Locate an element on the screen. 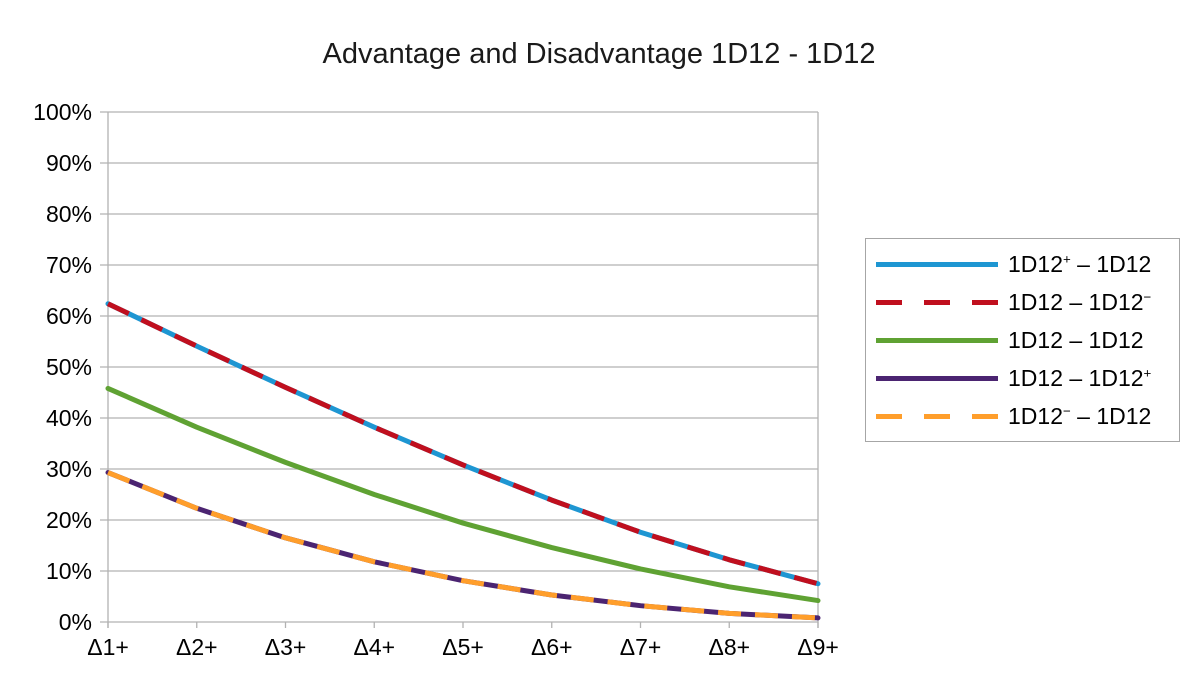 The height and width of the screenshot is (681, 1198). y-tick-label: 100% is located at coordinates (62, 112).